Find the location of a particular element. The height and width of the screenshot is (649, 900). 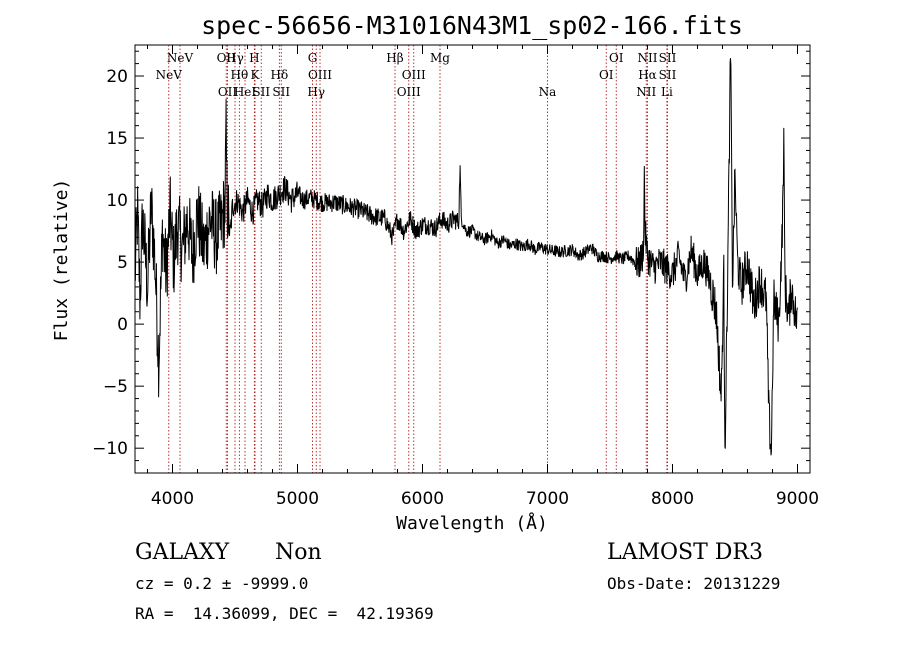

line-marker-label: Hθ is located at coordinates (240, 75).